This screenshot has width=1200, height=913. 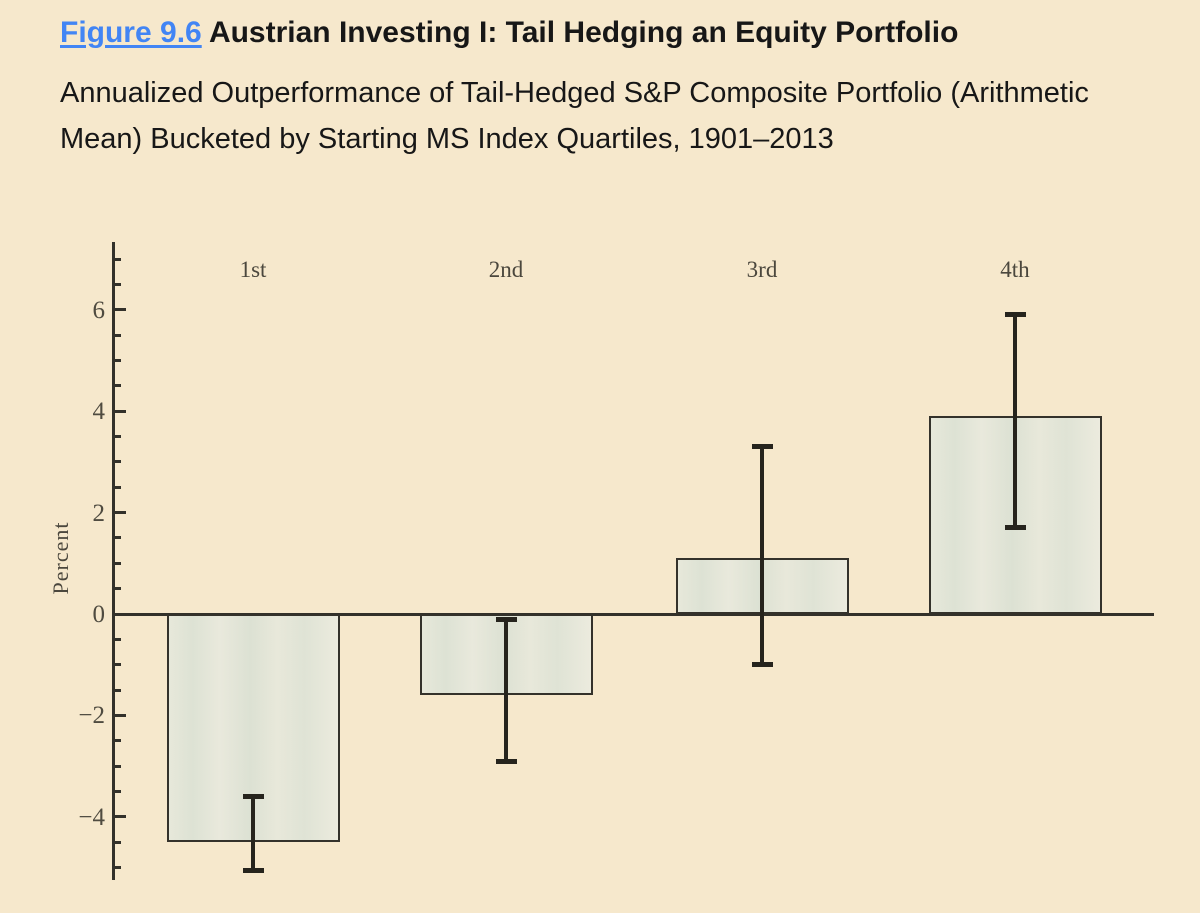 What do you see at coordinates (253, 833) in the screenshot?
I see `error-bar-1st` at bounding box center [253, 833].